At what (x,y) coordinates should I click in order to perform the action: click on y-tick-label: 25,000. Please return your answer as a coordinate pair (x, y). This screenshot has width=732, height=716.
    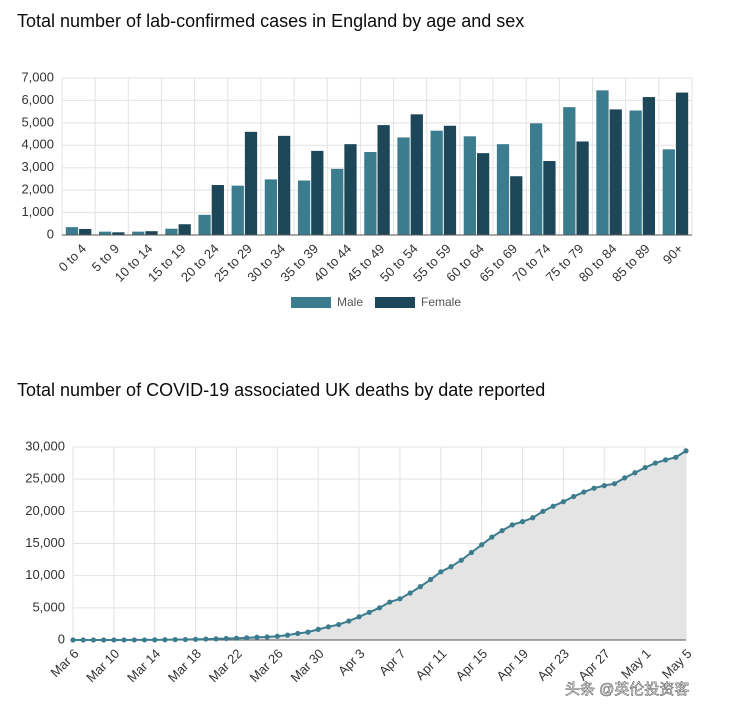
    Looking at the image, I should click on (45, 478).